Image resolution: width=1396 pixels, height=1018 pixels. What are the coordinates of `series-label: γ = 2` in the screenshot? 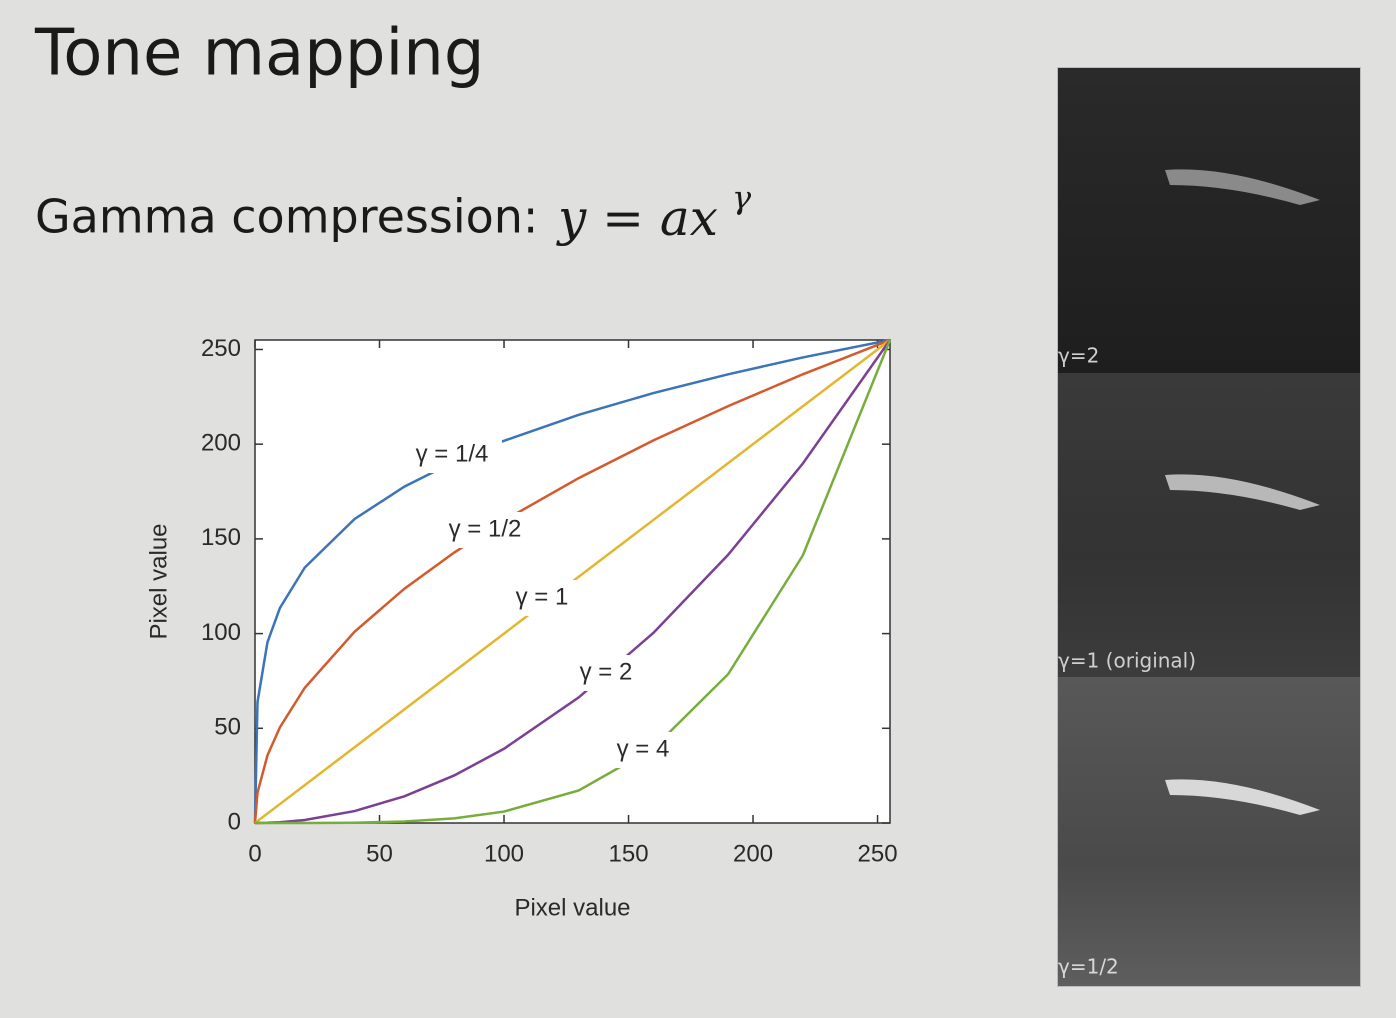 It's located at (606, 671).